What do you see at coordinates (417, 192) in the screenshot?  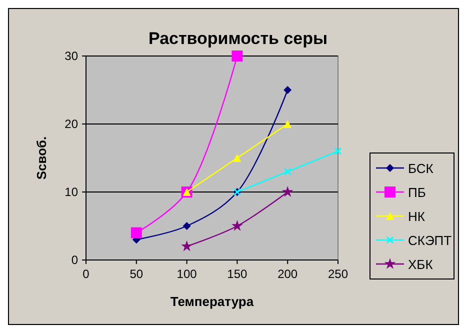 I see `legend-label: ПБ` at bounding box center [417, 192].